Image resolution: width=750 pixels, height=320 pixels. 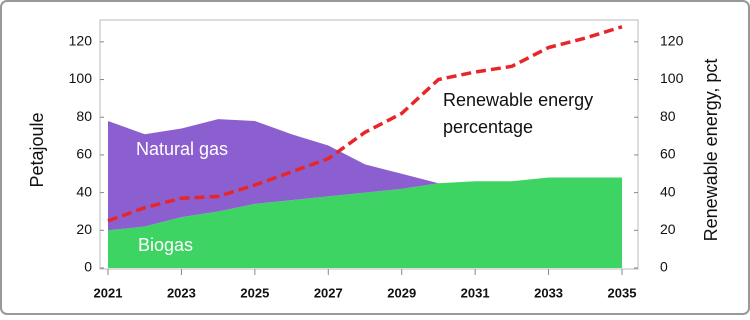 What do you see at coordinates (81, 41) in the screenshot?
I see `y-tick-label: 120` at bounding box center [81, 41].